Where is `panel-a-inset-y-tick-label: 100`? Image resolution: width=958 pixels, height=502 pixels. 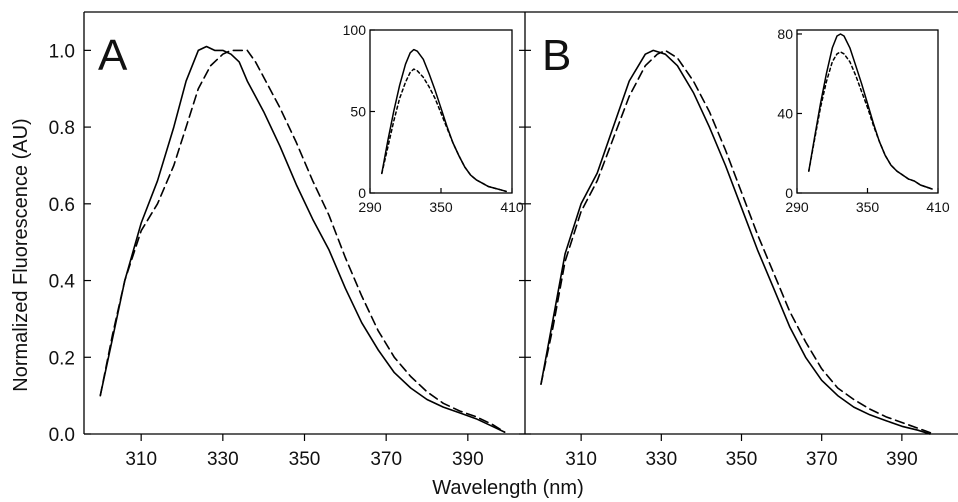 panel-a-inset-y-tick-label: 100 is located at coordinates (355, 30).